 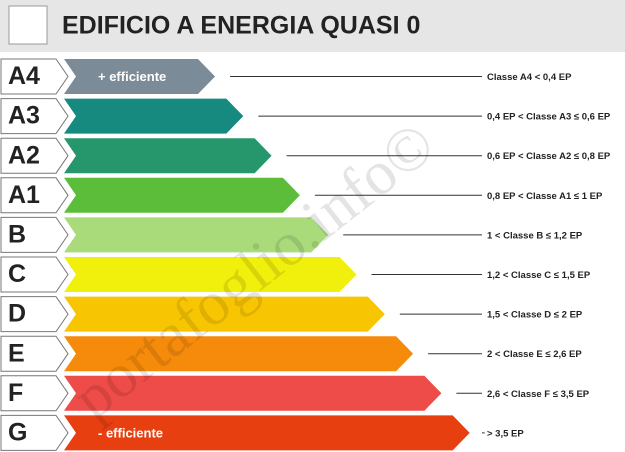 I want to click on arrow-text: - efficiente, so click(x=130, y=432).